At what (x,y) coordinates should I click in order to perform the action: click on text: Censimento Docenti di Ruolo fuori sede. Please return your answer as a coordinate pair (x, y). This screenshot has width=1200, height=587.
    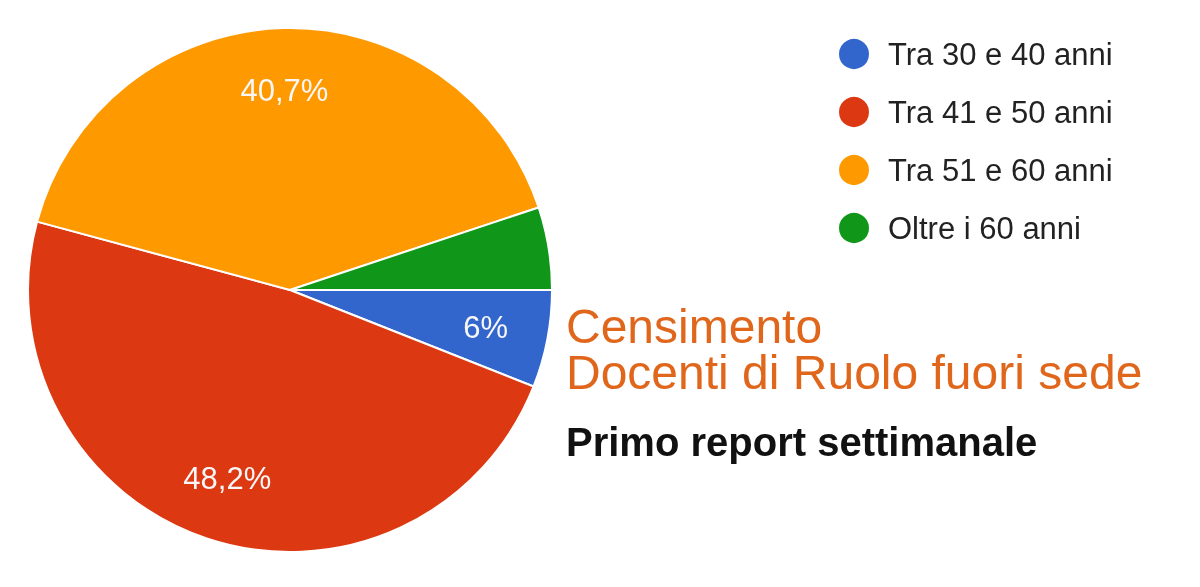
    Looking at the image, I should click on (854, 349).